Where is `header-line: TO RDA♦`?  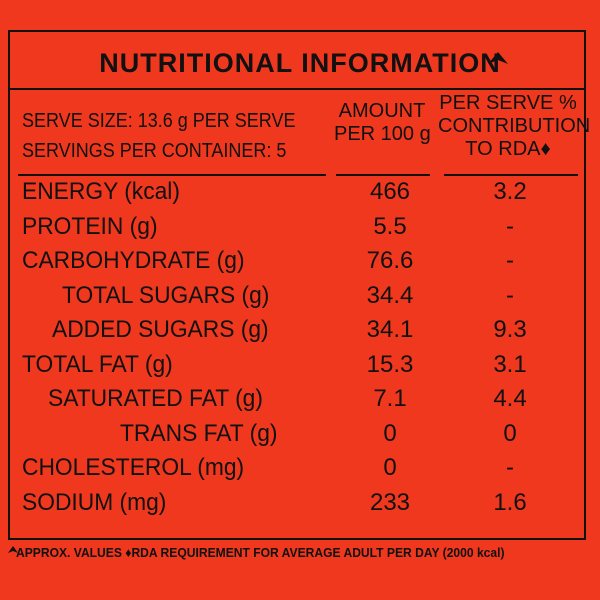
header-line: TO RDA♦ is located at coordinates (508, 149).